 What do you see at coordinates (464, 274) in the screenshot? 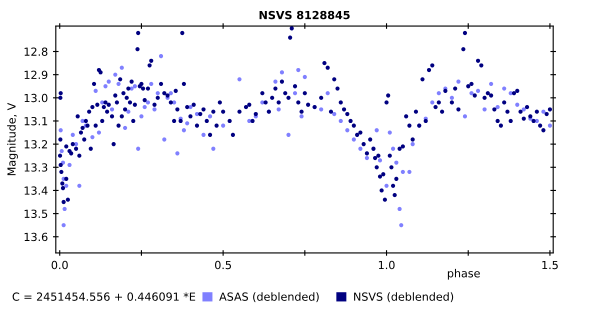
I see `x-axis-title: phase` at bounding box center [464, 274].